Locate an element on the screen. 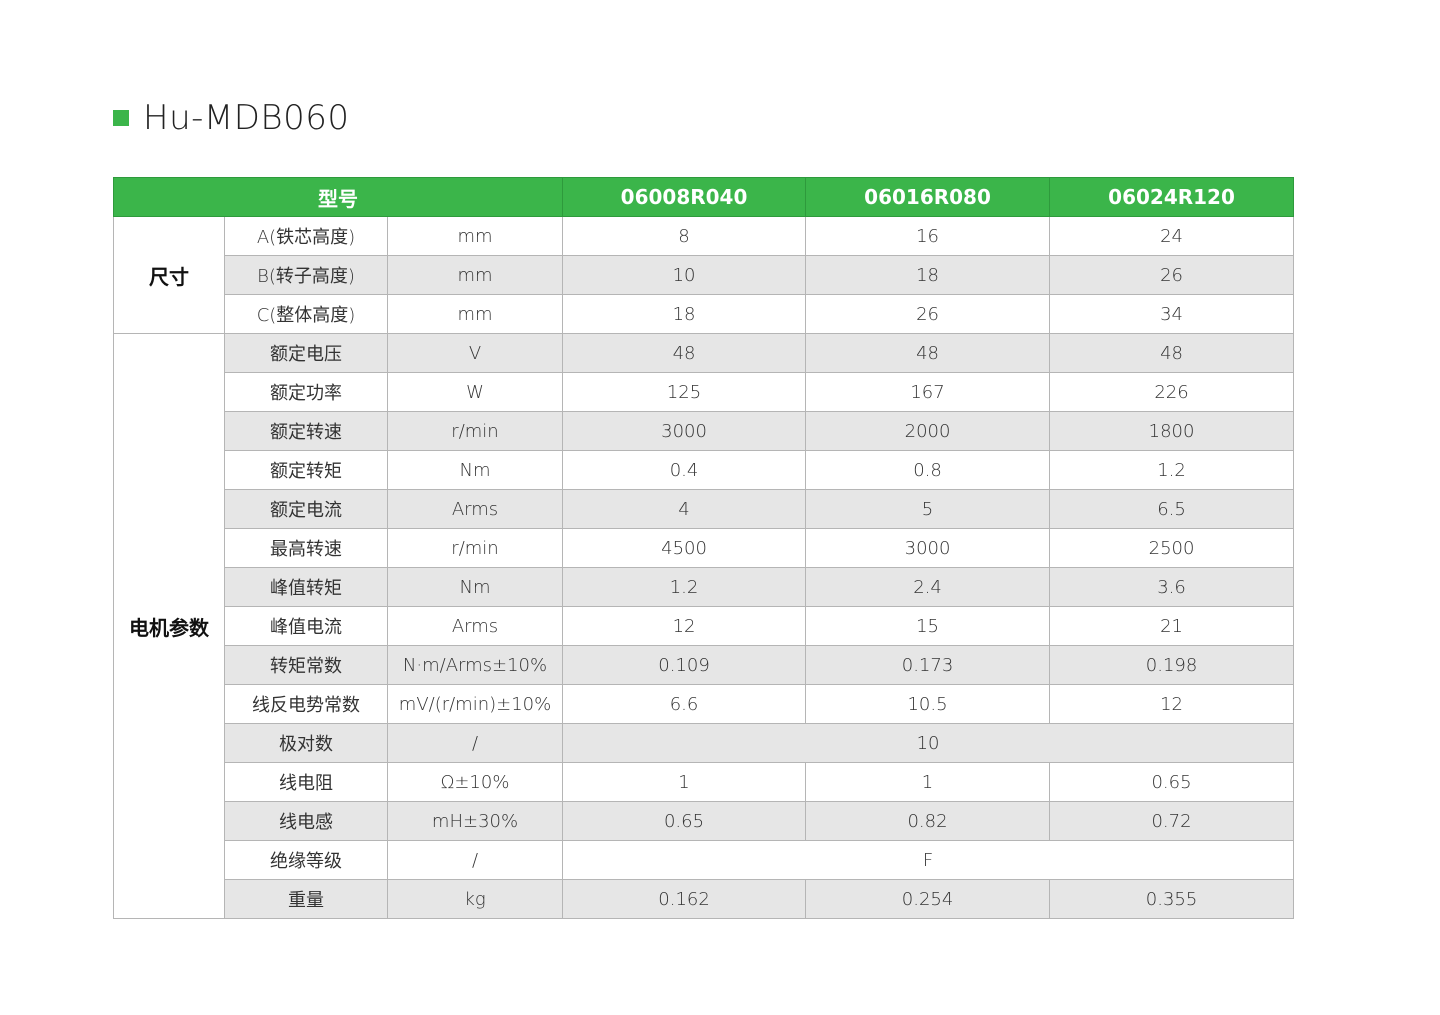  param-value: 125 is located at coordinates (684, 392).